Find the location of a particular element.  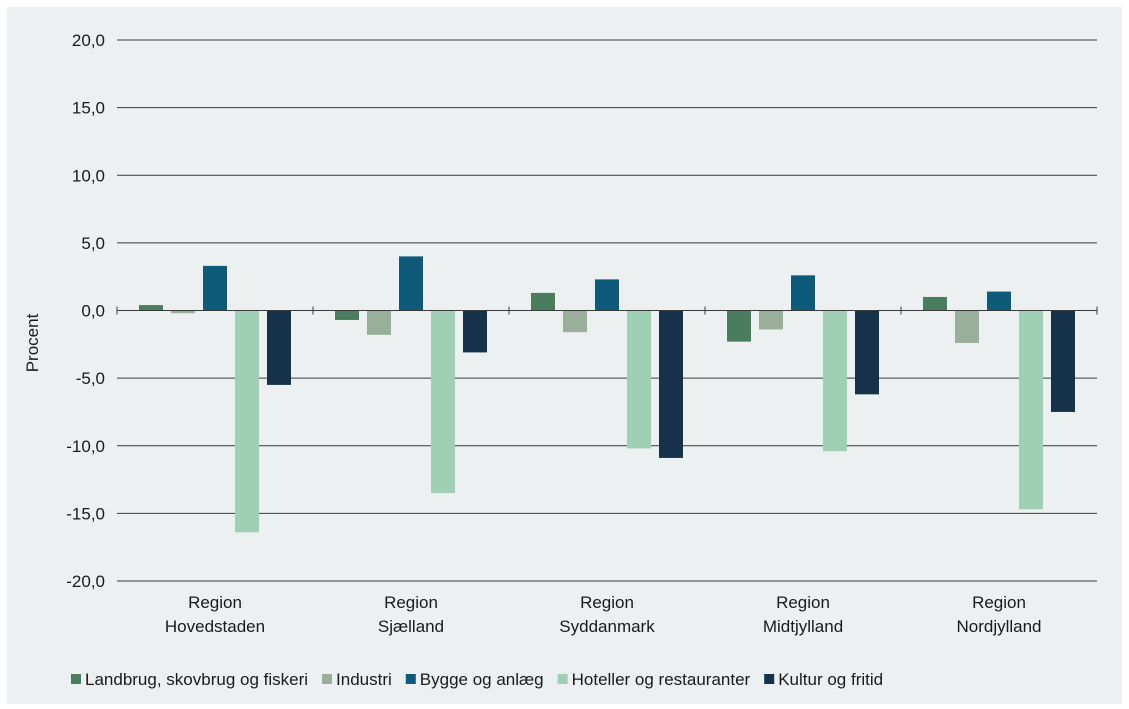

y-tick-label: -15,0 is located at coordinates (85, 513).